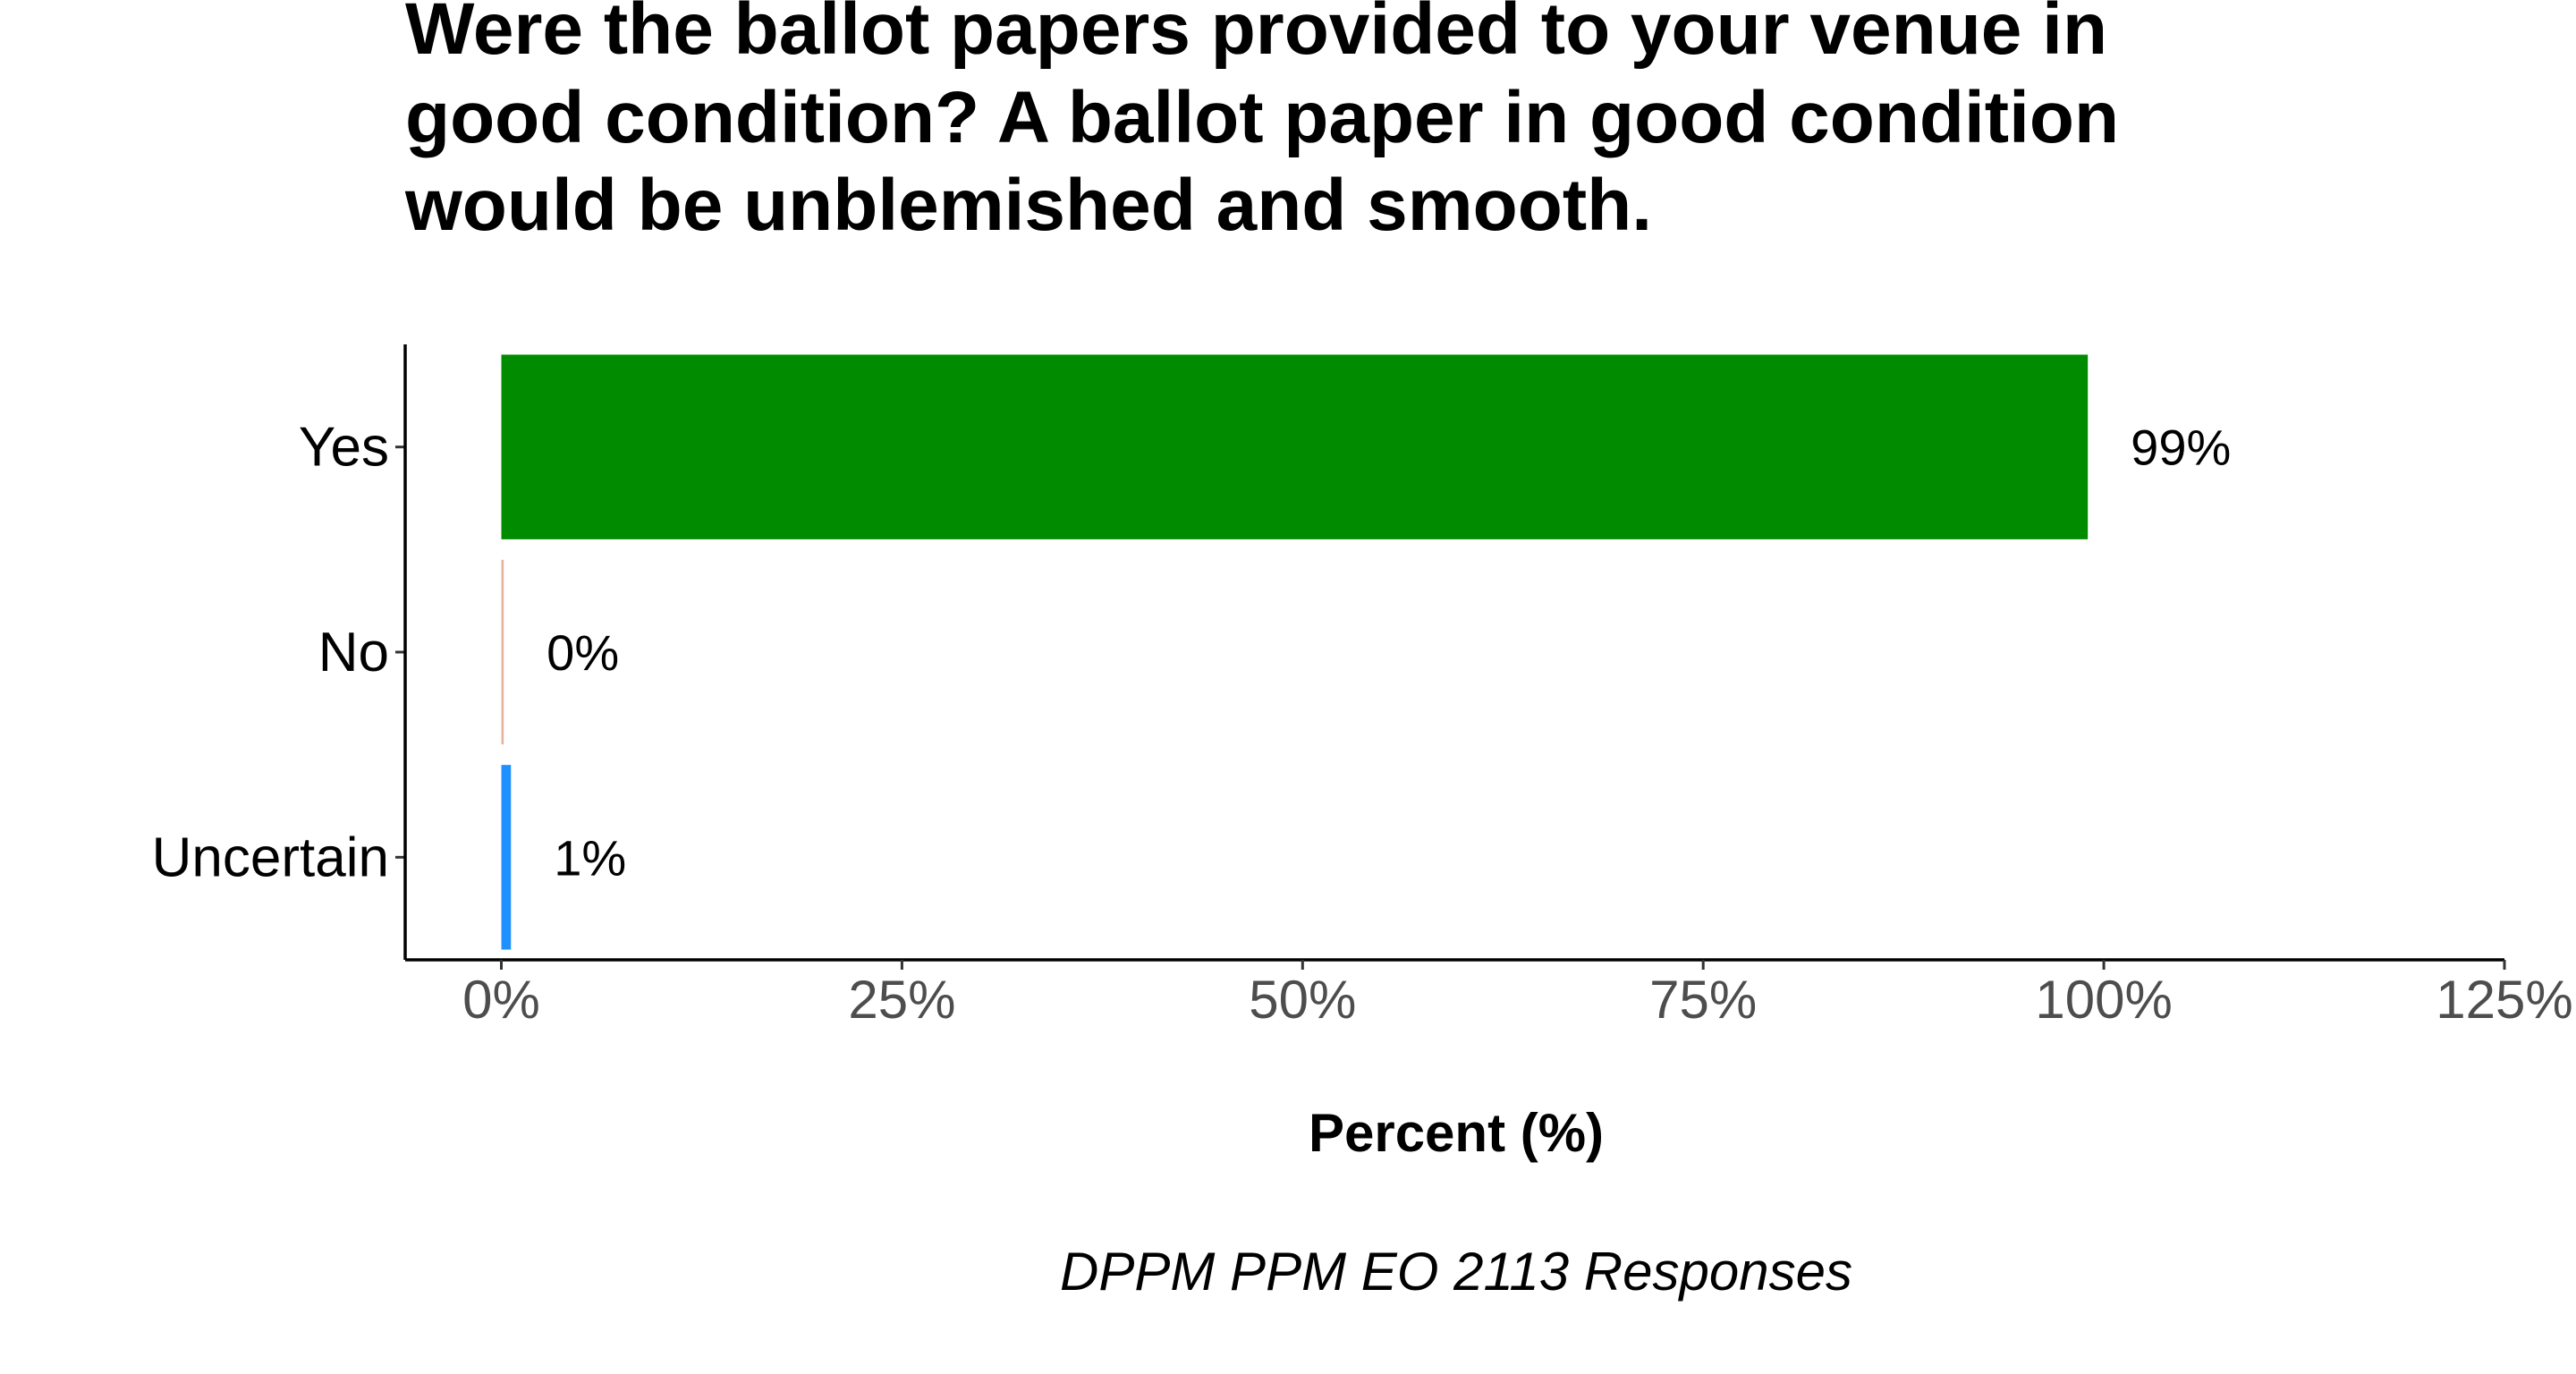  Describe the element at coordinates (2181, 448) in the screenshot. I see `data-label-yes: 99%` at that location.